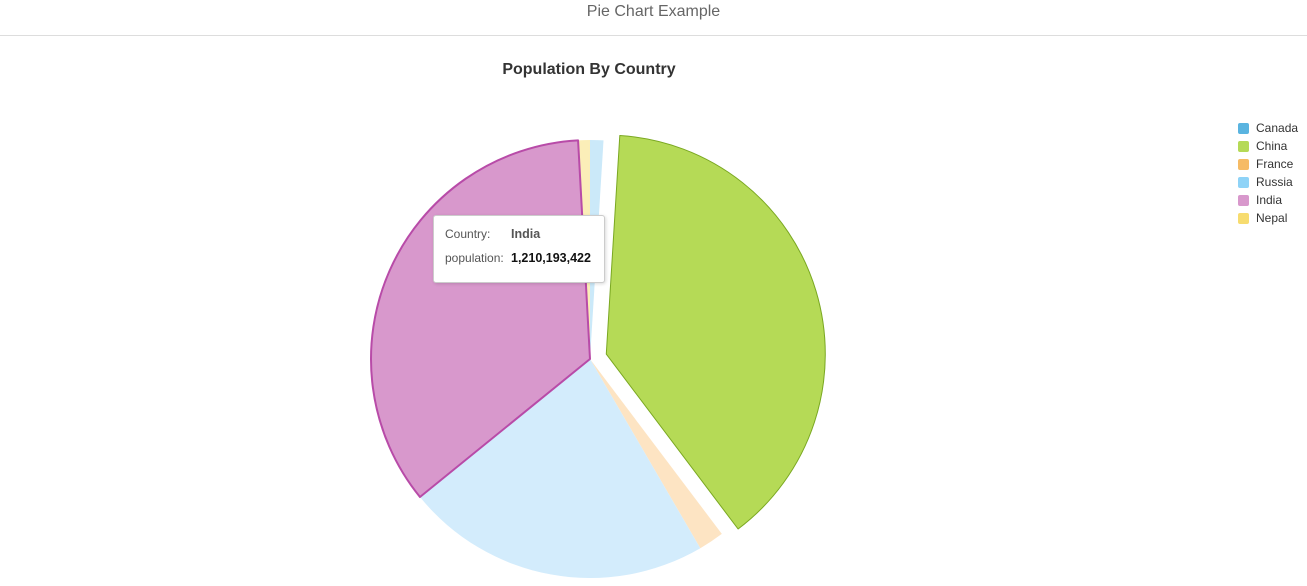 This screenshot has height=586, width=1307. Describe the element at coordinates (492, 234) in the screenshot. I see `tooltip-country-row: Country: India` at that location.